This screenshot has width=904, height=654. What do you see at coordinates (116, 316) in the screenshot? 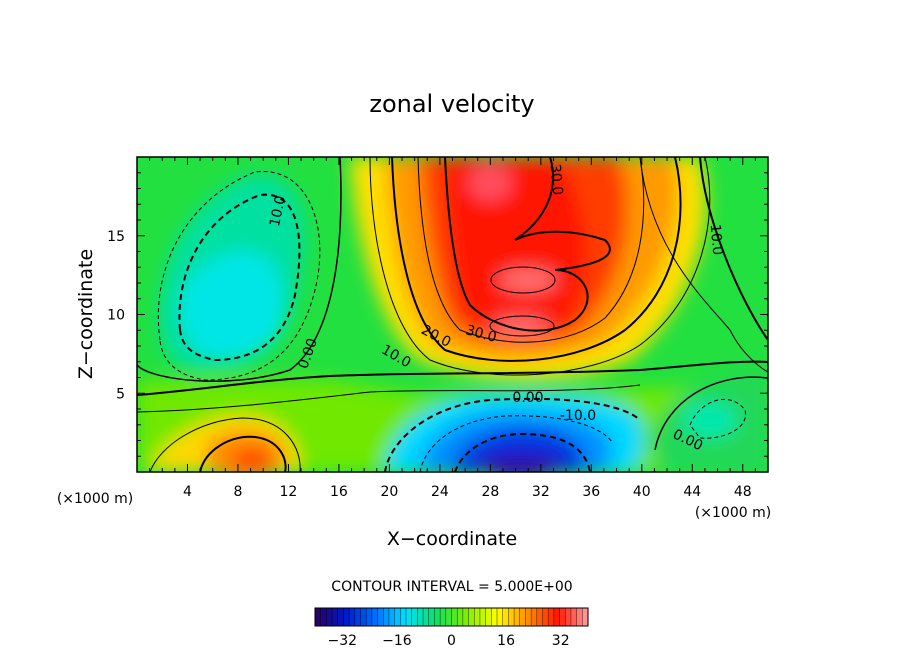
I see `z-tick-label: 10` at bounding box center [116, 316].